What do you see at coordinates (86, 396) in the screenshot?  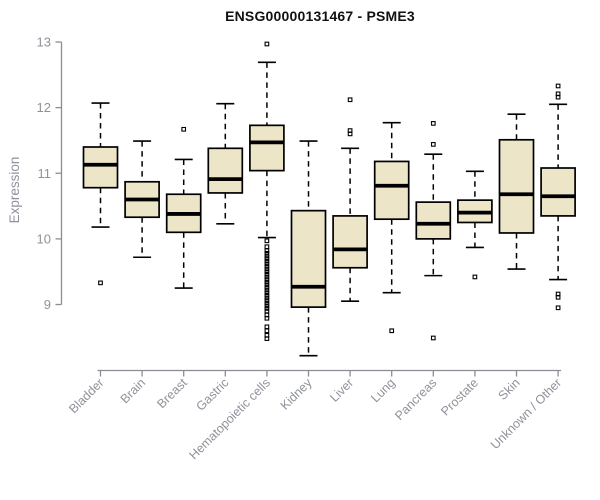 I see `x-tick-label: Bladder` at bounding box center [86, 396].